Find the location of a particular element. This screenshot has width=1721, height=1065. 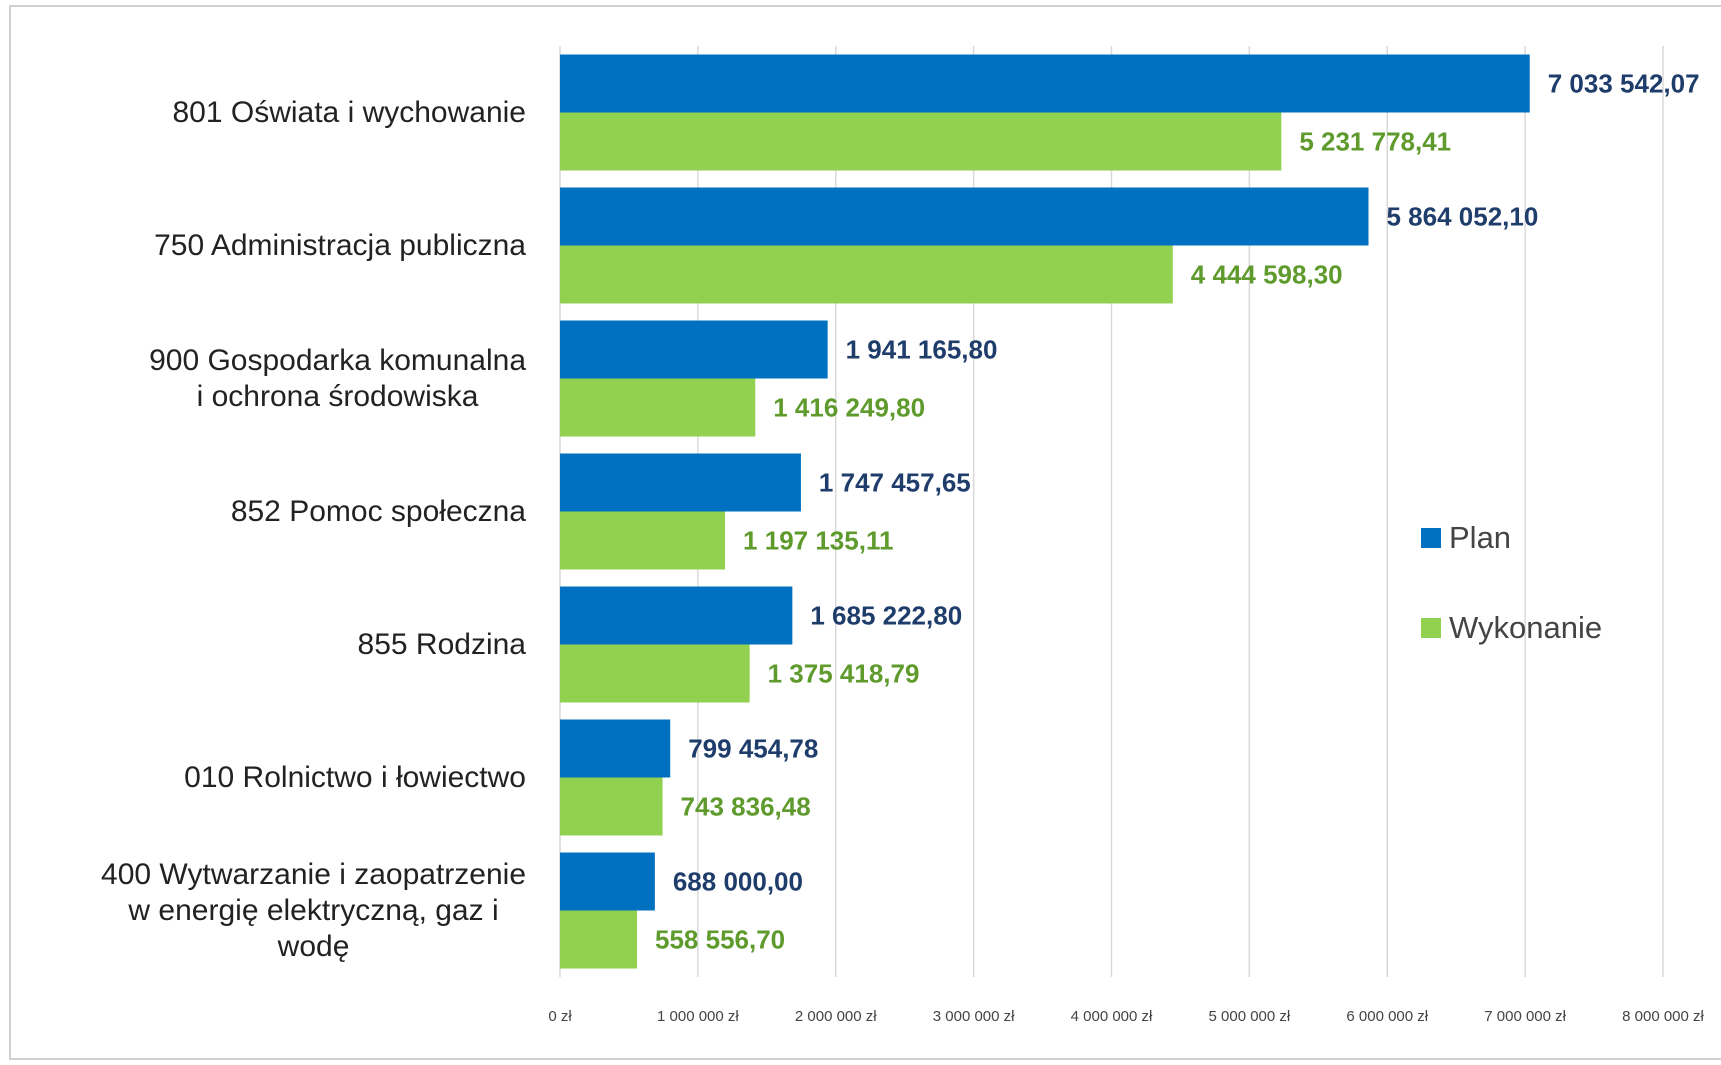

x-tick-label: 1 000 000 zł is located at coordinates (698, 1016).